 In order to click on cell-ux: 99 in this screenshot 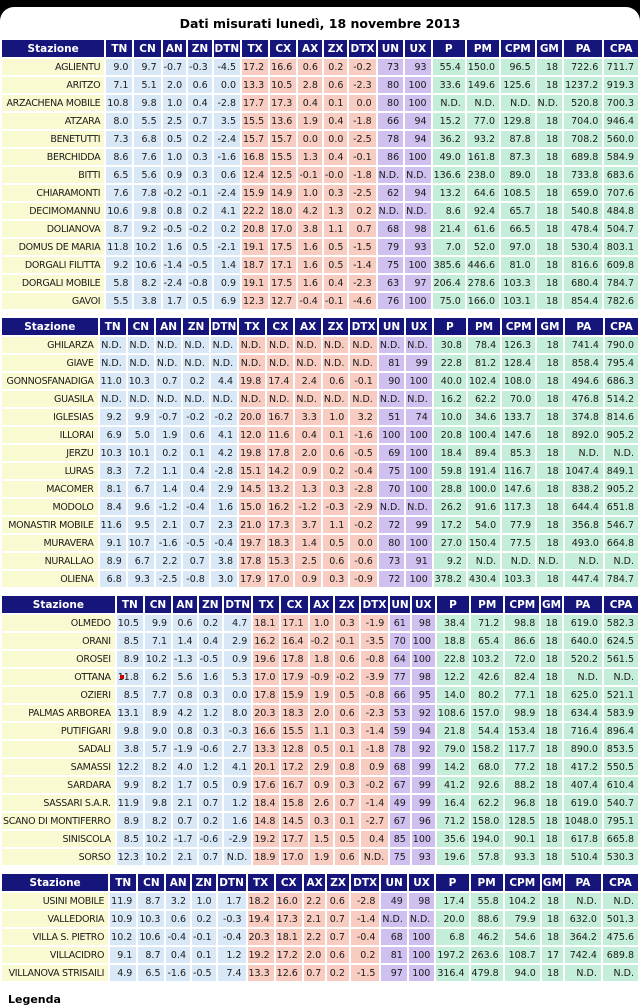, I will do `click(423, 803)`.